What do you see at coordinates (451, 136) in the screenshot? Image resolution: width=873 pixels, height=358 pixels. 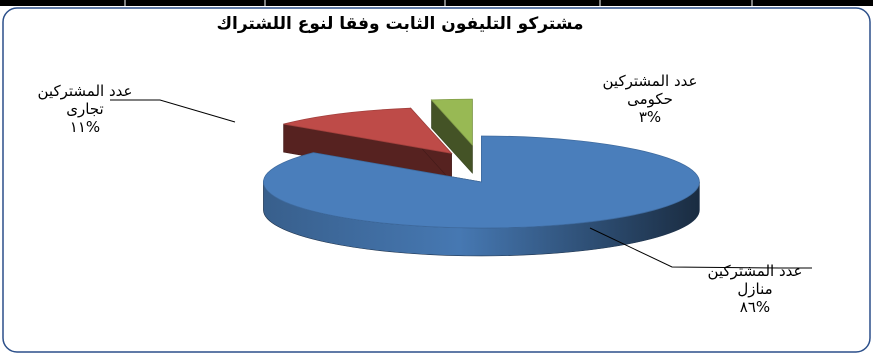 I see `pie-slice-government` at bounding box center [451, 136].